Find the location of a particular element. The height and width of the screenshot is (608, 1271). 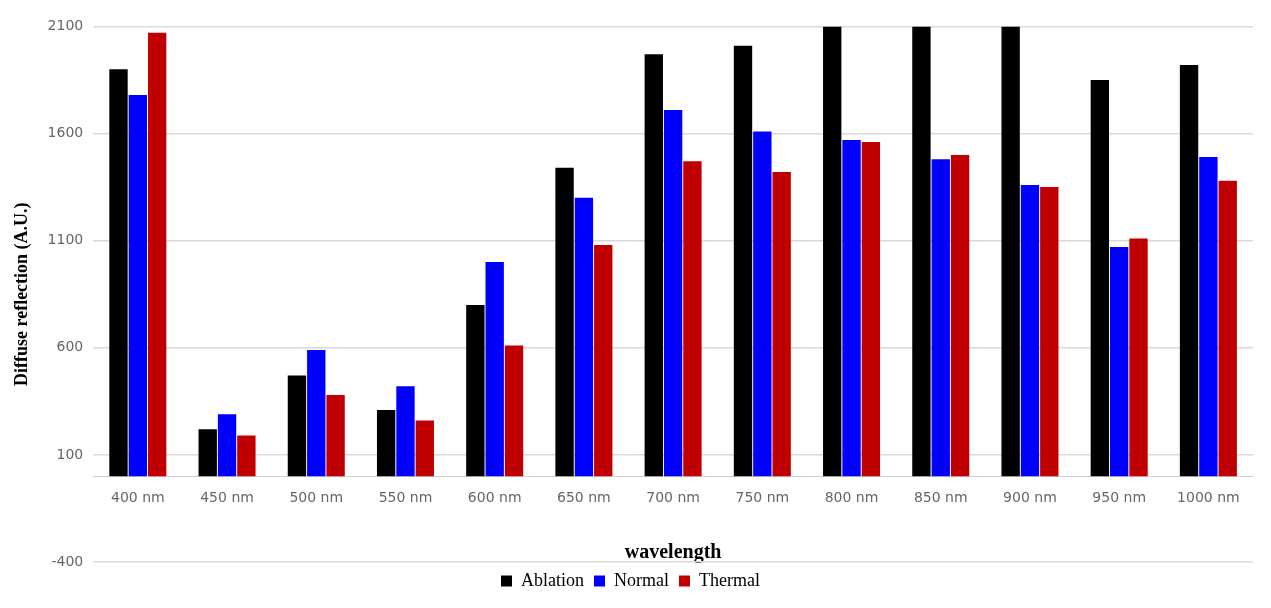

x-tick-label: 800 nm is located at coordinates (851, 497).